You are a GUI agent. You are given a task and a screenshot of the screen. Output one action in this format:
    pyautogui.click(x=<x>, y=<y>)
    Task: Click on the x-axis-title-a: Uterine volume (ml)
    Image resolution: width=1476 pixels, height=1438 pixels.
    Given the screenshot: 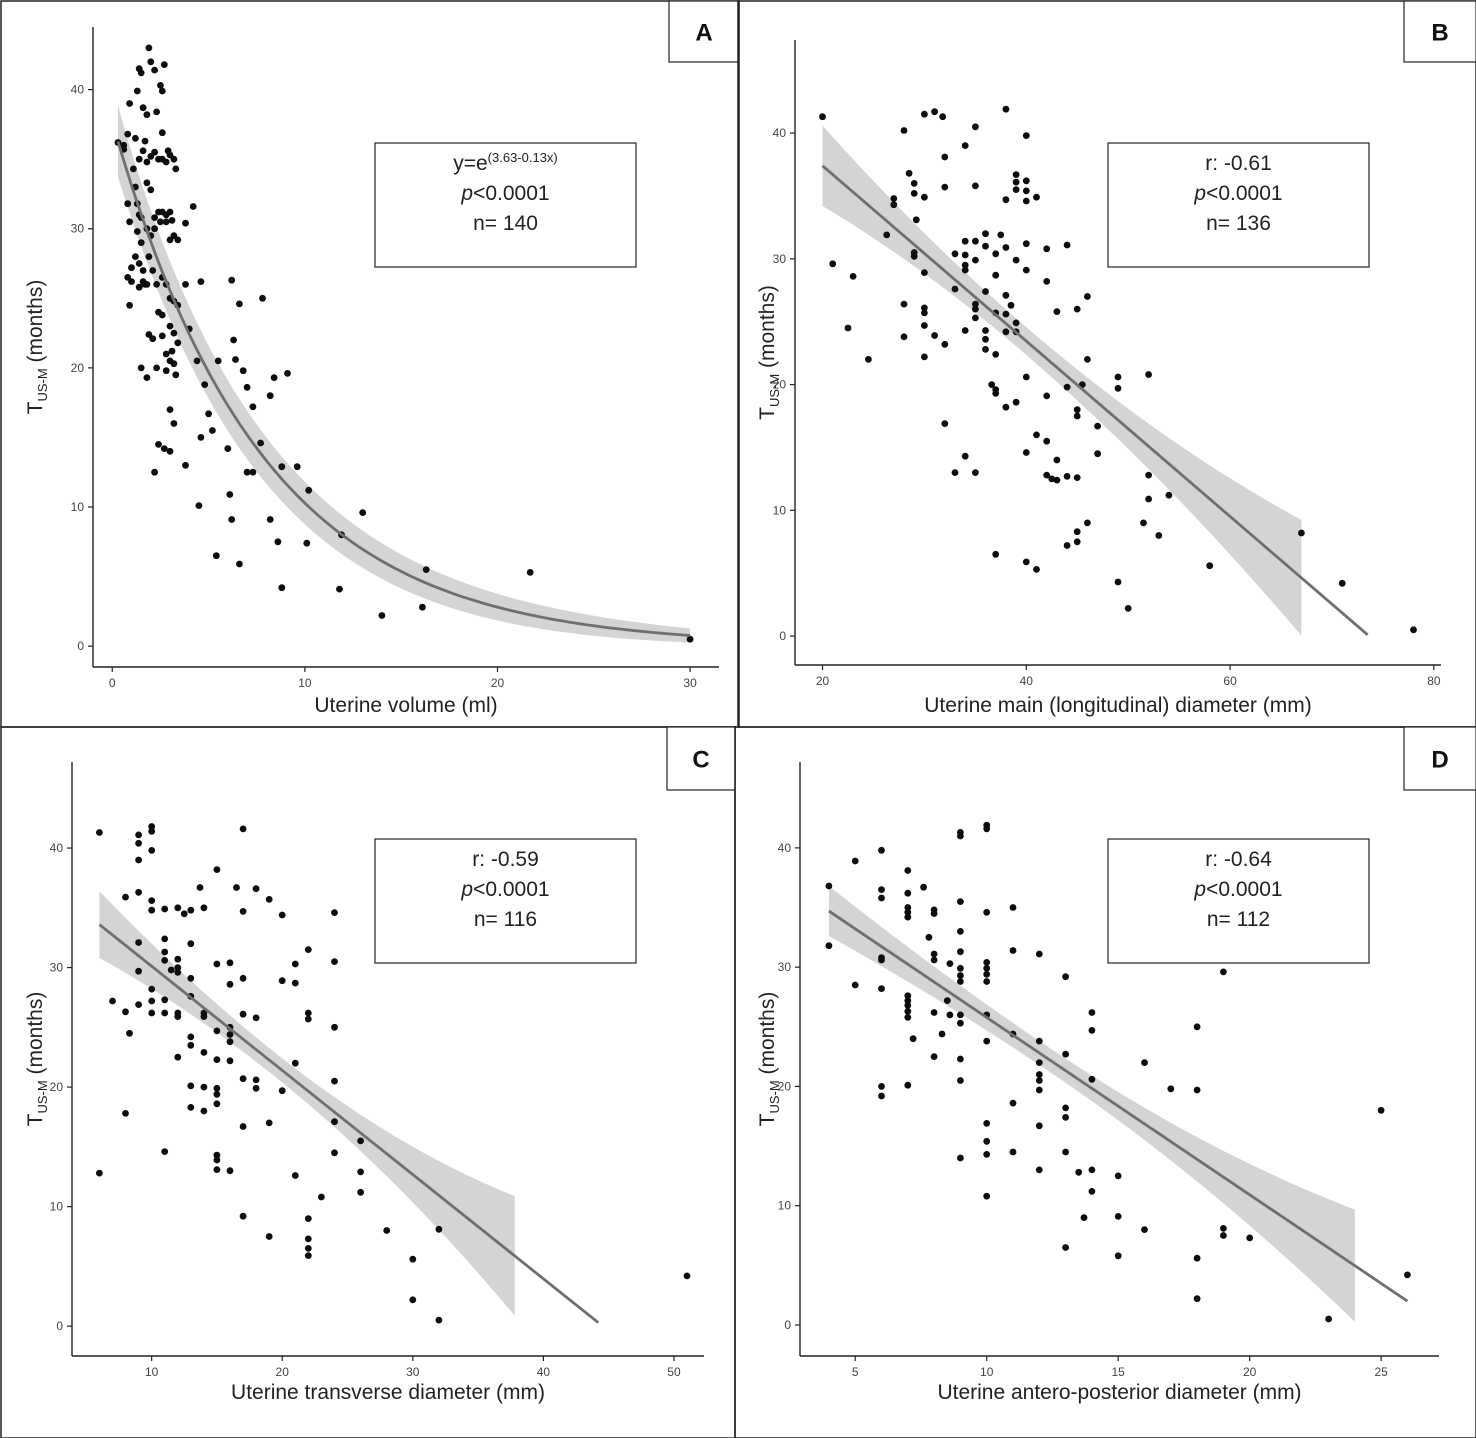 What is the action you would take?
    pyautogui.click(x=405, y=705)
    